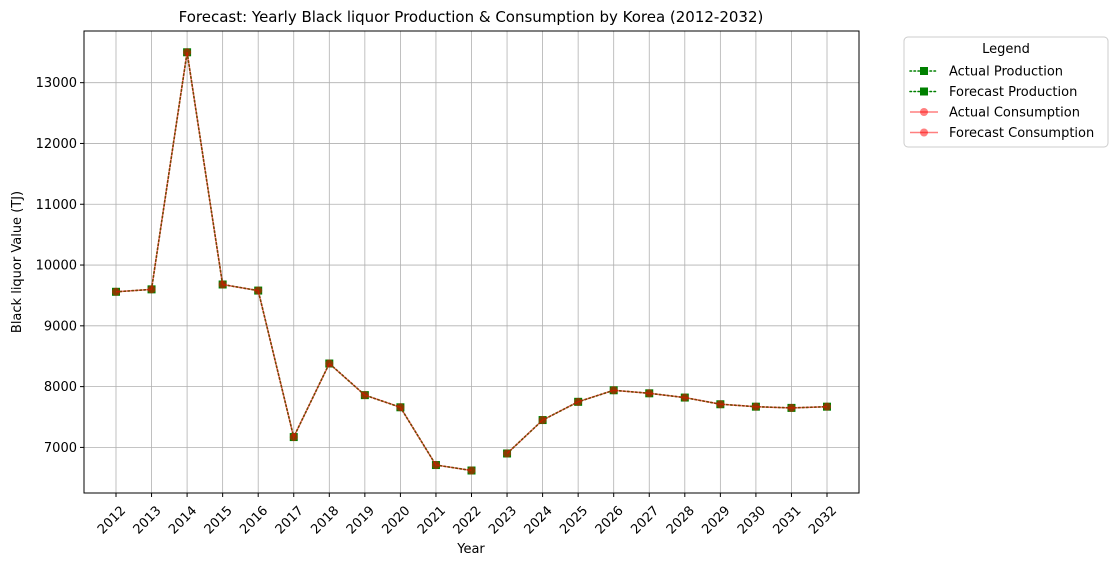 The image size is (1119, 566). I want to click on legend-item: Forecast Production, so click(993, 92).